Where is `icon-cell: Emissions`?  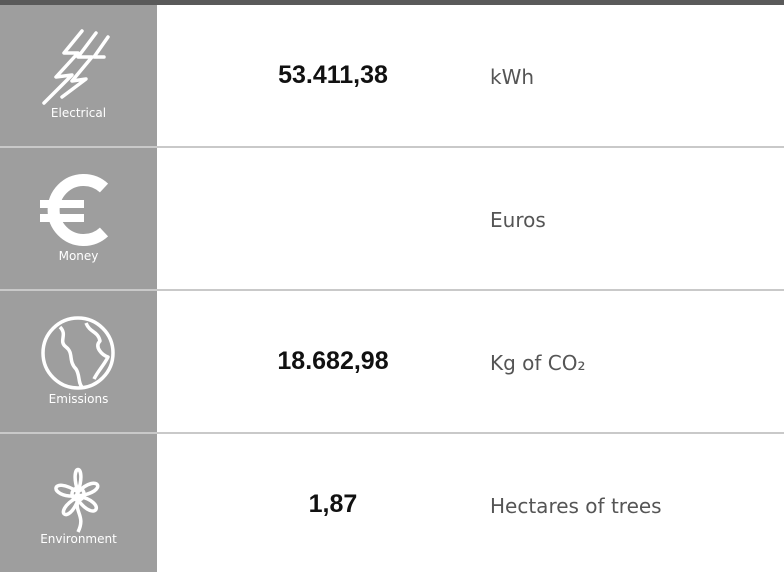
icon-cell: Emissions is located at coordinates (78, 361).